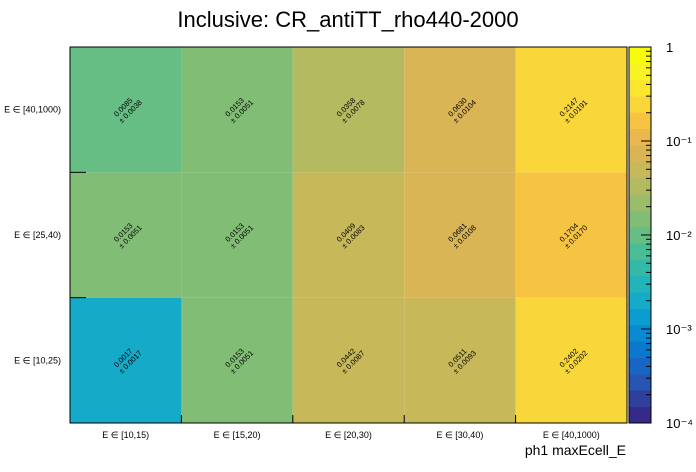 The image size is (696, 472). Describe the element at coordinates (459, 435) in the screenshot. I see `x-tick-label: E ∈ [30,40)` at that location.